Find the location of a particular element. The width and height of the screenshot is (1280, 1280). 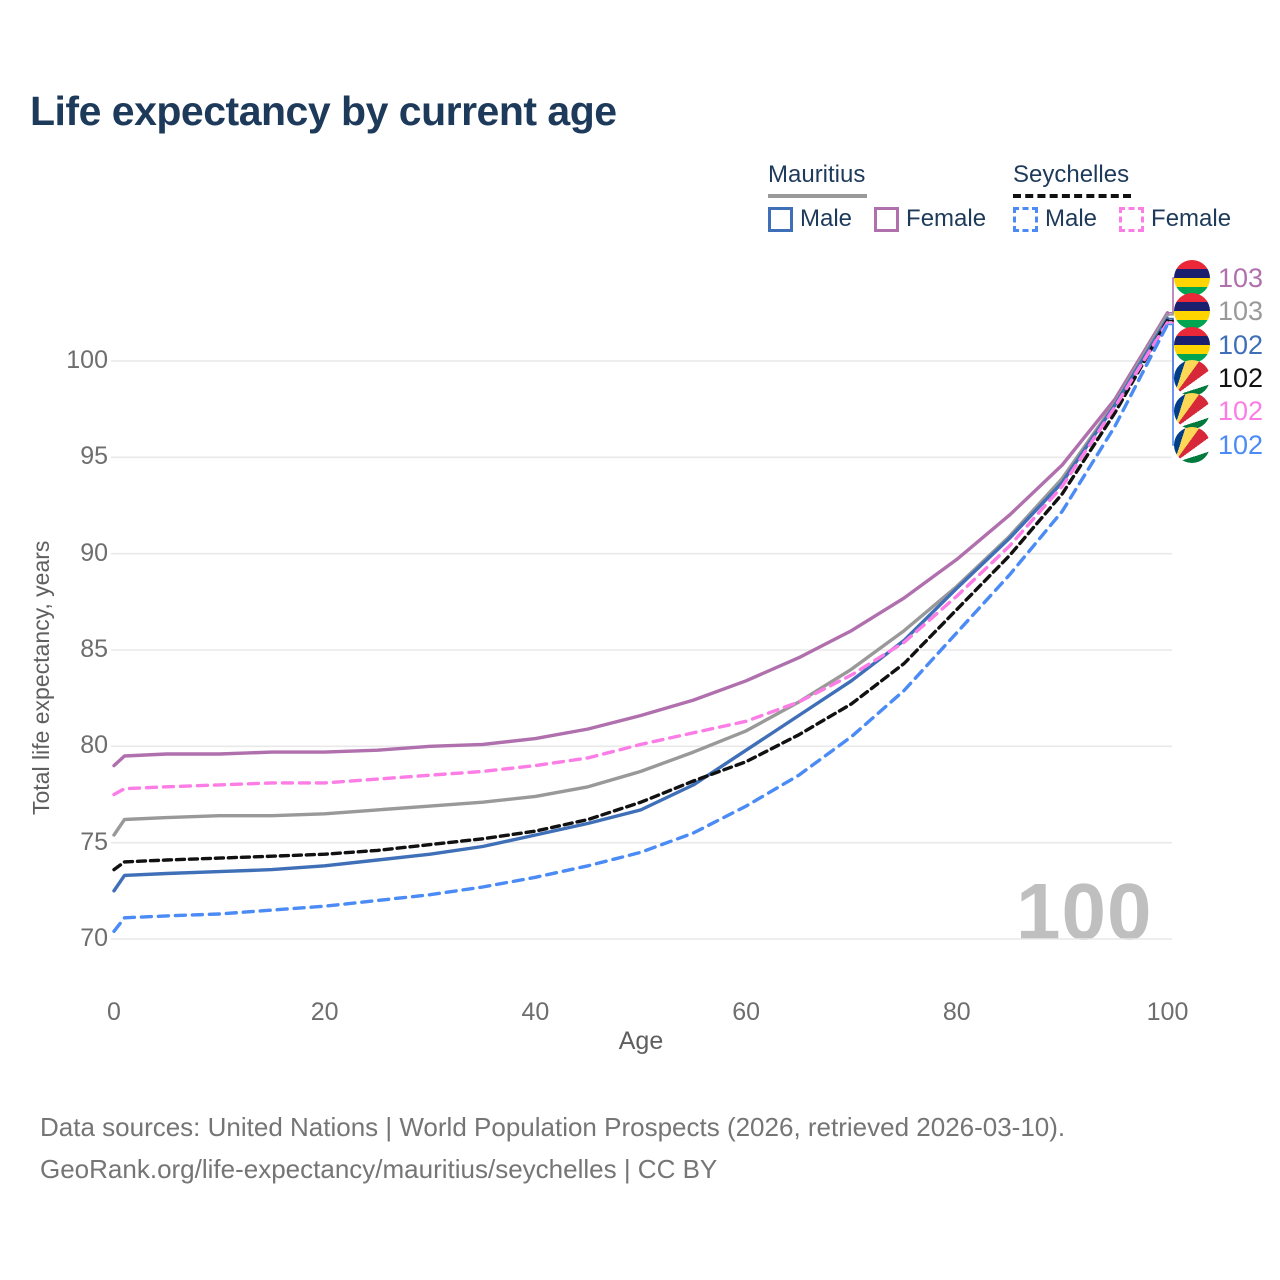

page-title: Life expectancy by current age is located at coordinates (323, 111).